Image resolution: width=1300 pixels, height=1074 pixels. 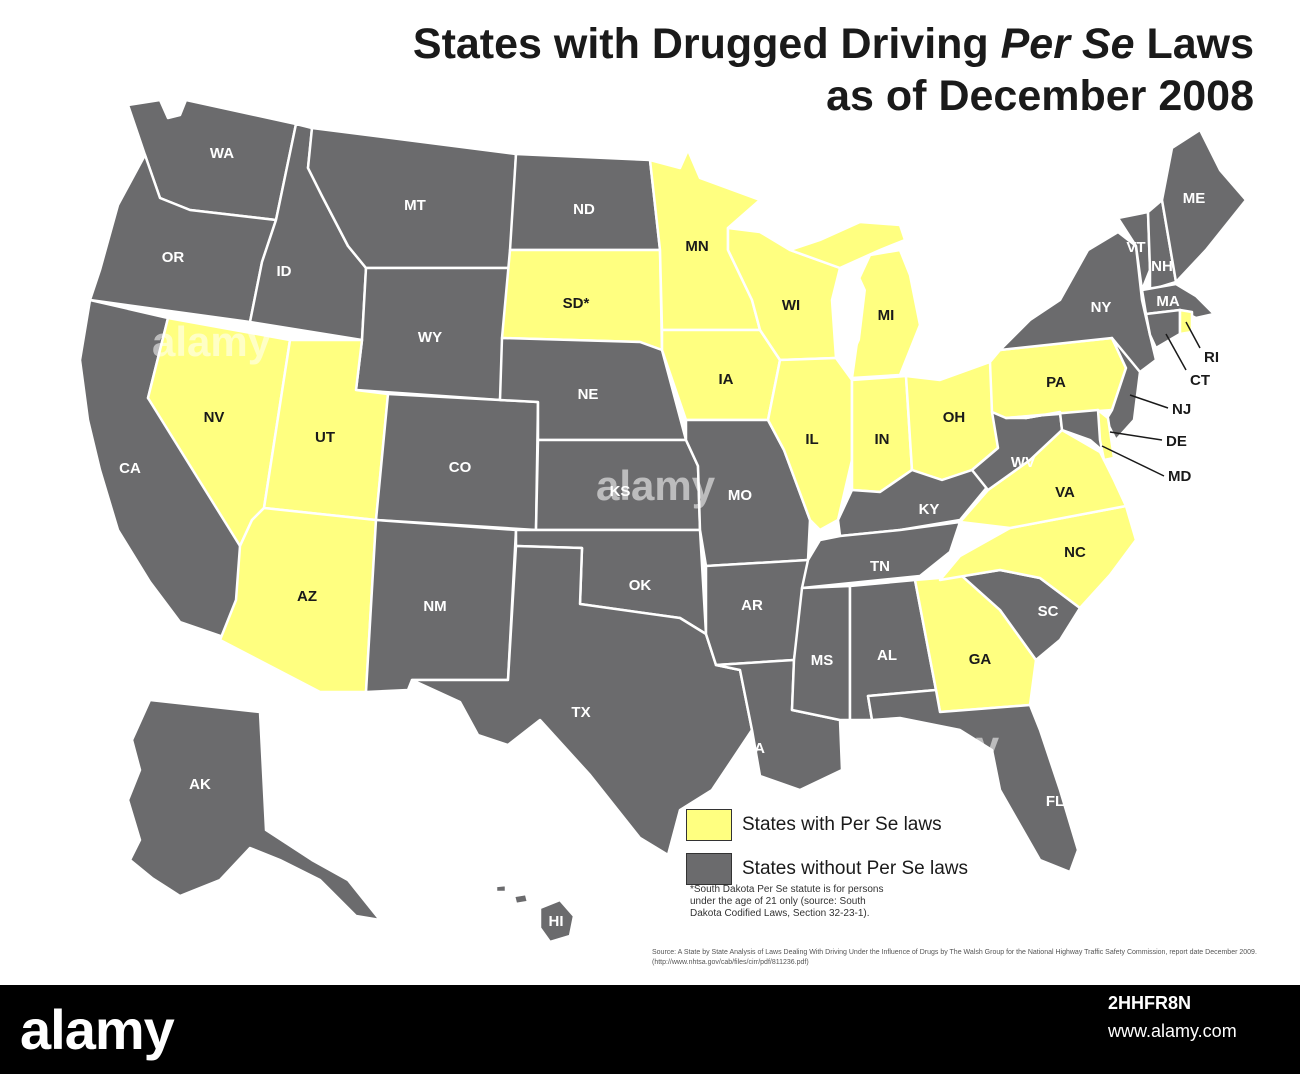 What do you see at coordinates (588, 394) in the screenshot?
I see `label-ne: NE` at bounding box center [588, 394].